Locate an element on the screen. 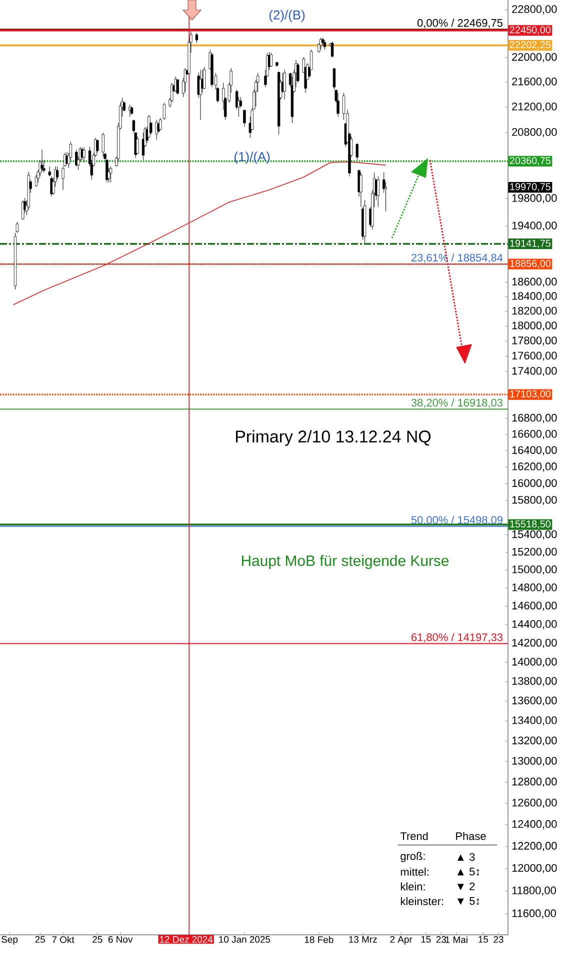 The width and height of the screenshot is (579, 956). y-tick-label: 14800,00 is located at coordinates (534, 588).